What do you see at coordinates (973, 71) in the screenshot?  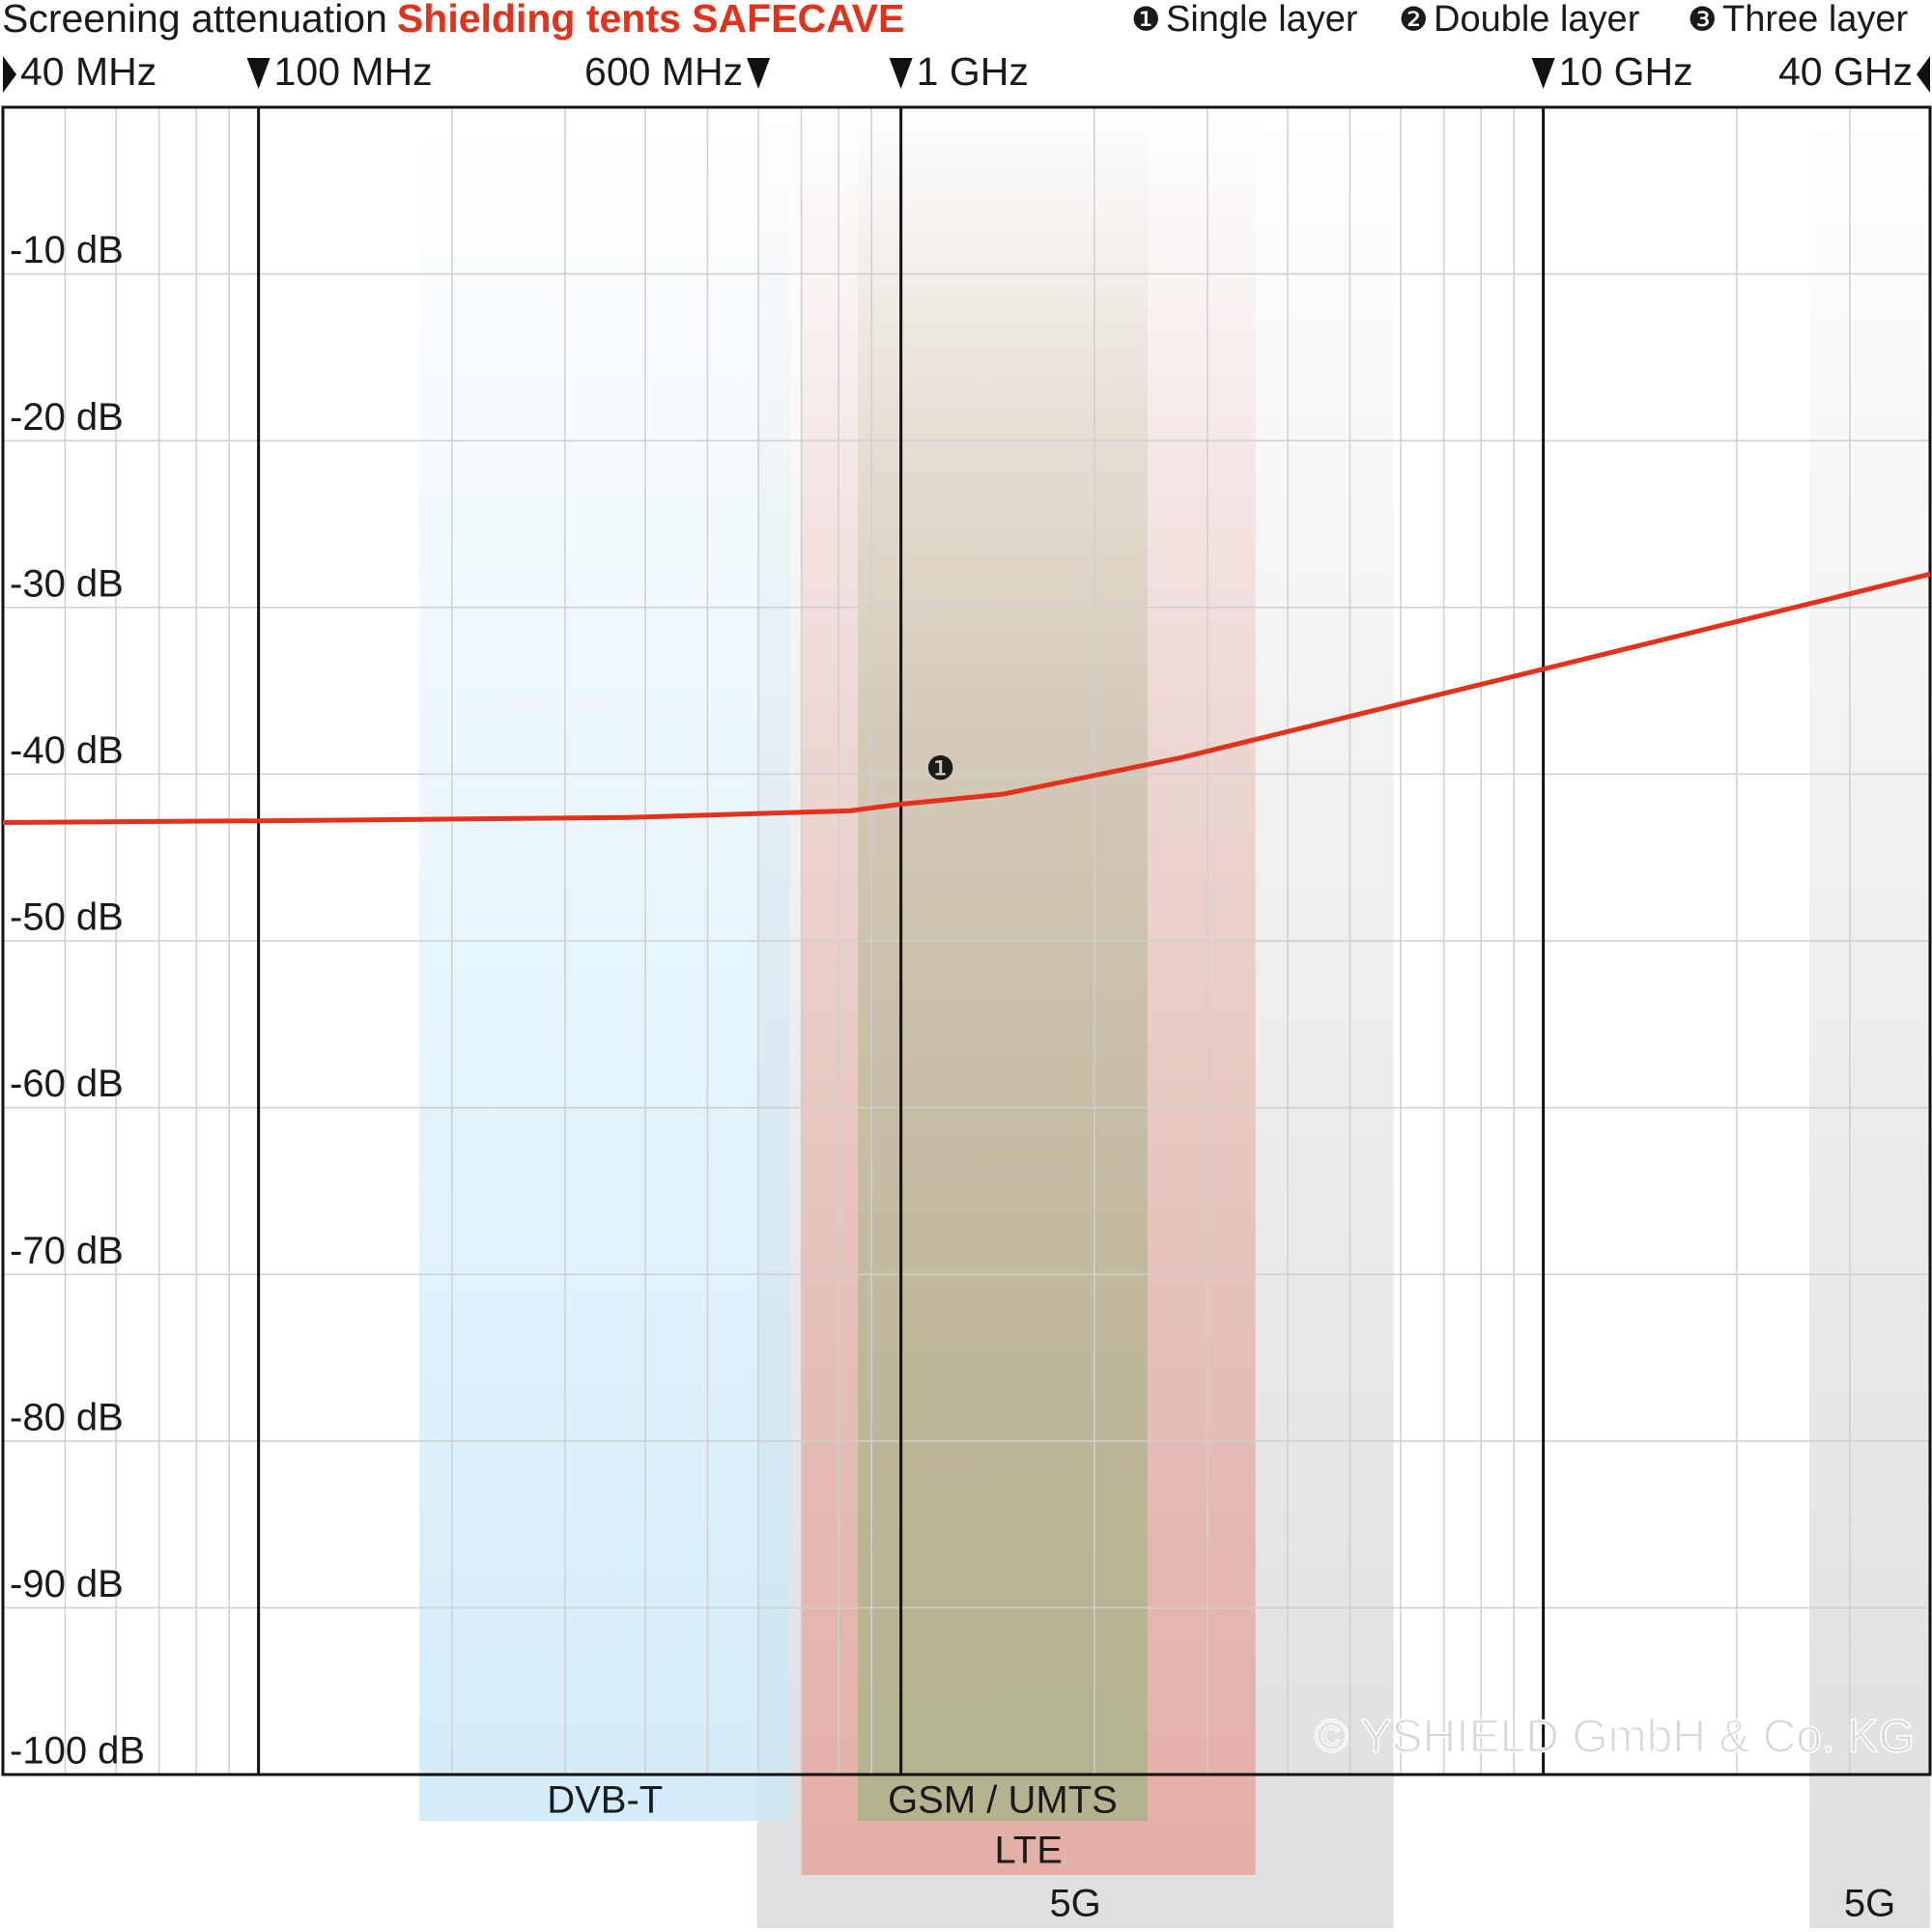 I see `x-tick-label: 1 GHz` at bounding box center [973, 71].